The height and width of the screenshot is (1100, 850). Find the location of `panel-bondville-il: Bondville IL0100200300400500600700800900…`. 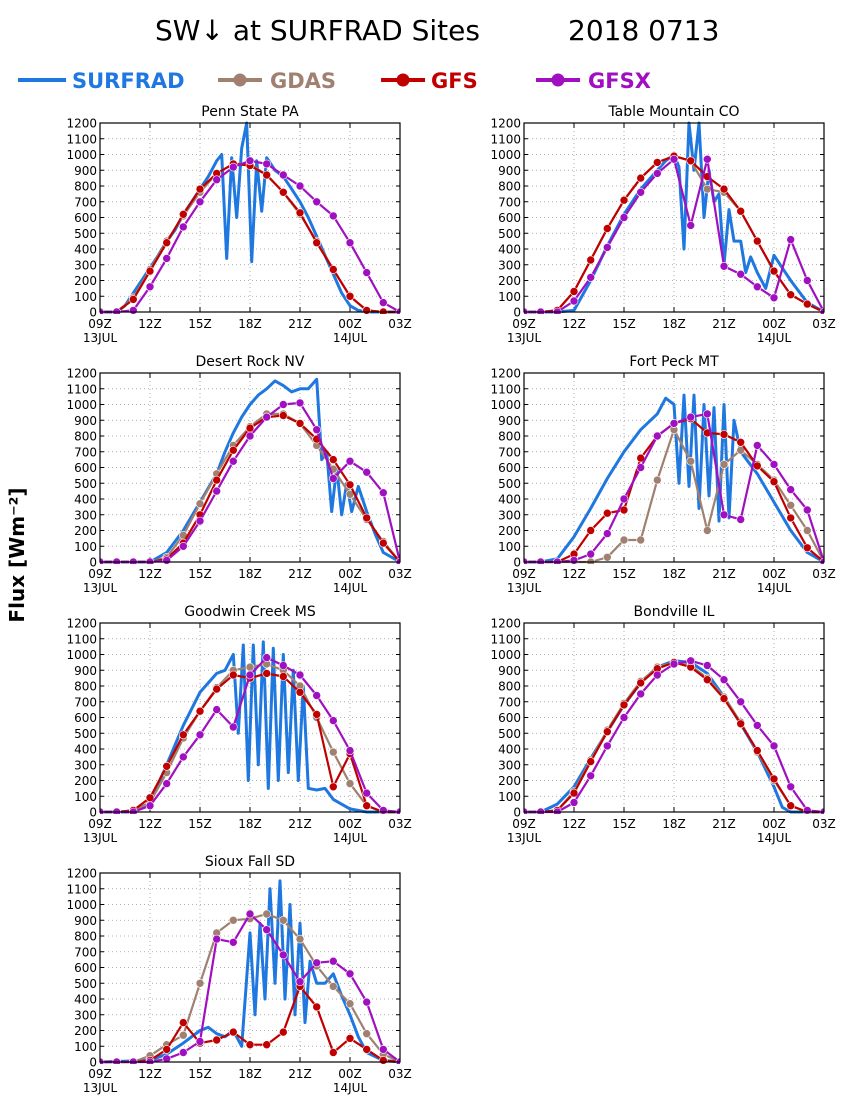

panel-bondville-il: Bondville IL0100200300400500600700800900… is located at coordinates (662, 724).